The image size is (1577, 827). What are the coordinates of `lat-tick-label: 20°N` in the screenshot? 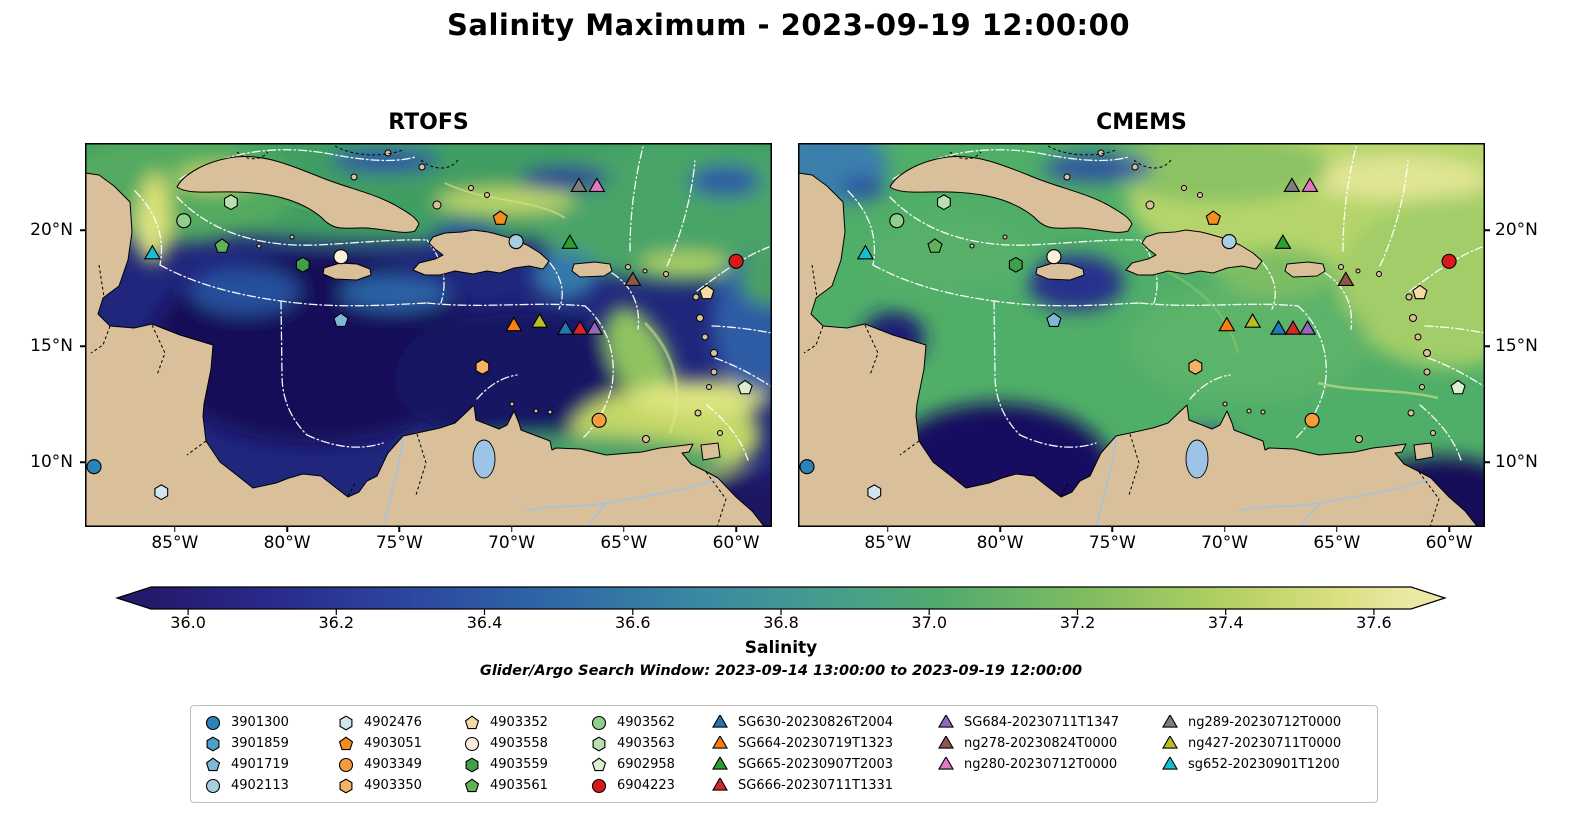 It's located at (1516, 230).